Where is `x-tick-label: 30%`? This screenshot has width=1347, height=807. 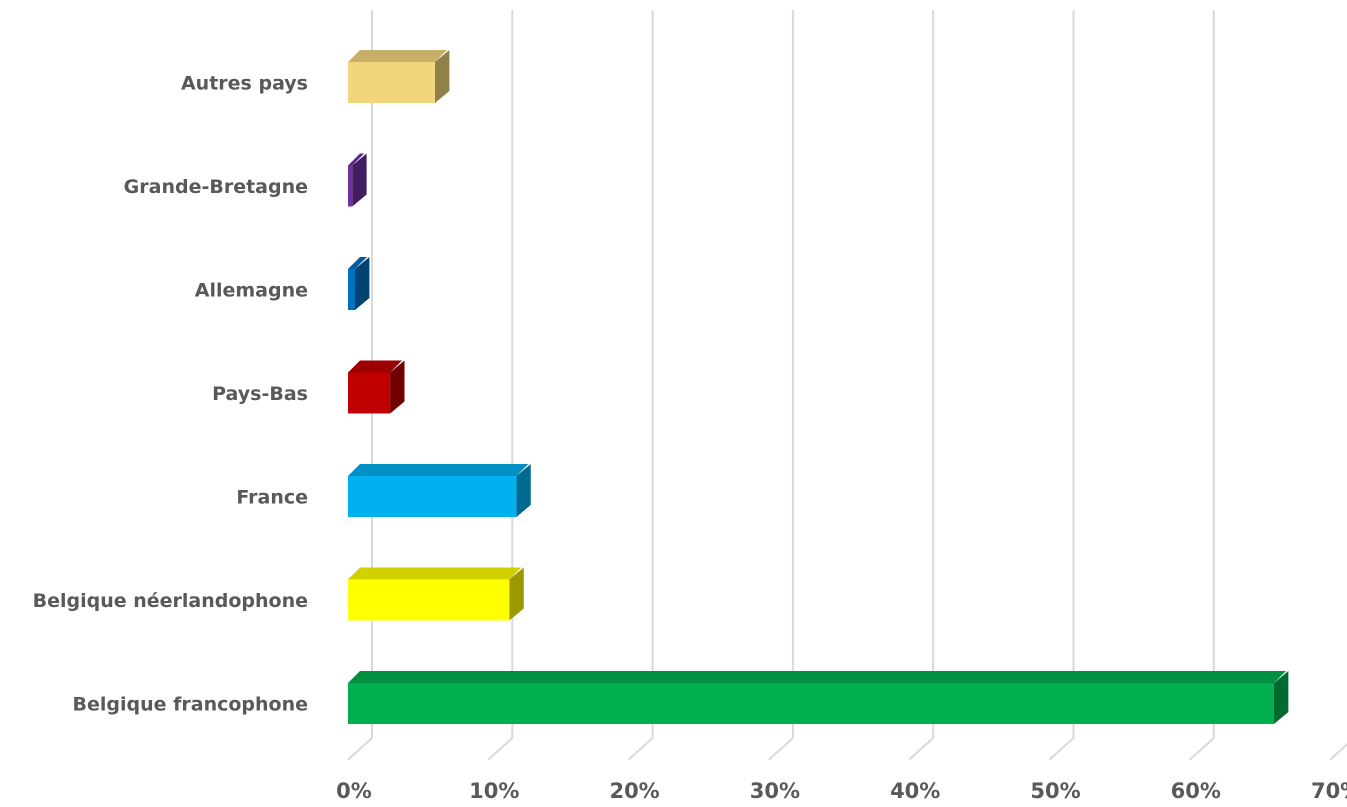 x-tick-label: 30% is located at coordinates (775, 791).